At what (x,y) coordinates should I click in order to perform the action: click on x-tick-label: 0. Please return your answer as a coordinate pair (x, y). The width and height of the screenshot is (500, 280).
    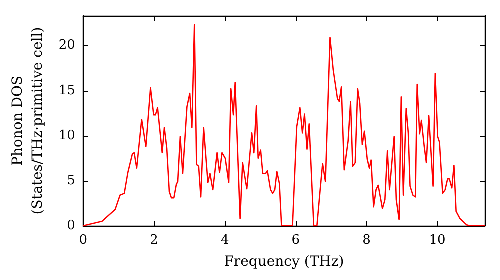
    Looking at the image, I should click on (83, 240).